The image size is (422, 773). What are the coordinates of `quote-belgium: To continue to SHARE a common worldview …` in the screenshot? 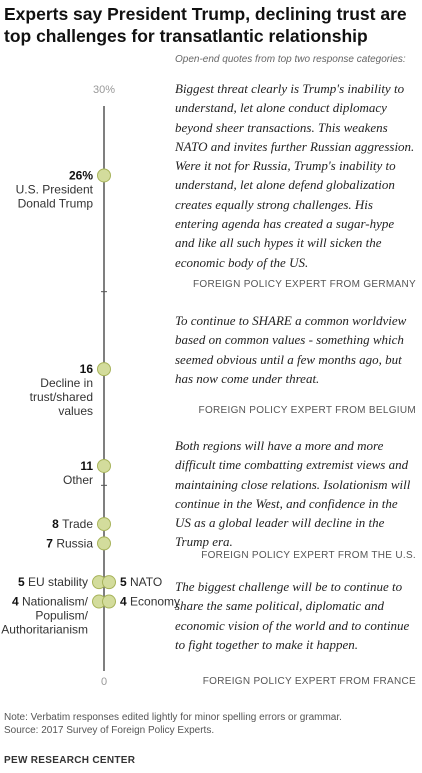 It's located at (291, 349).